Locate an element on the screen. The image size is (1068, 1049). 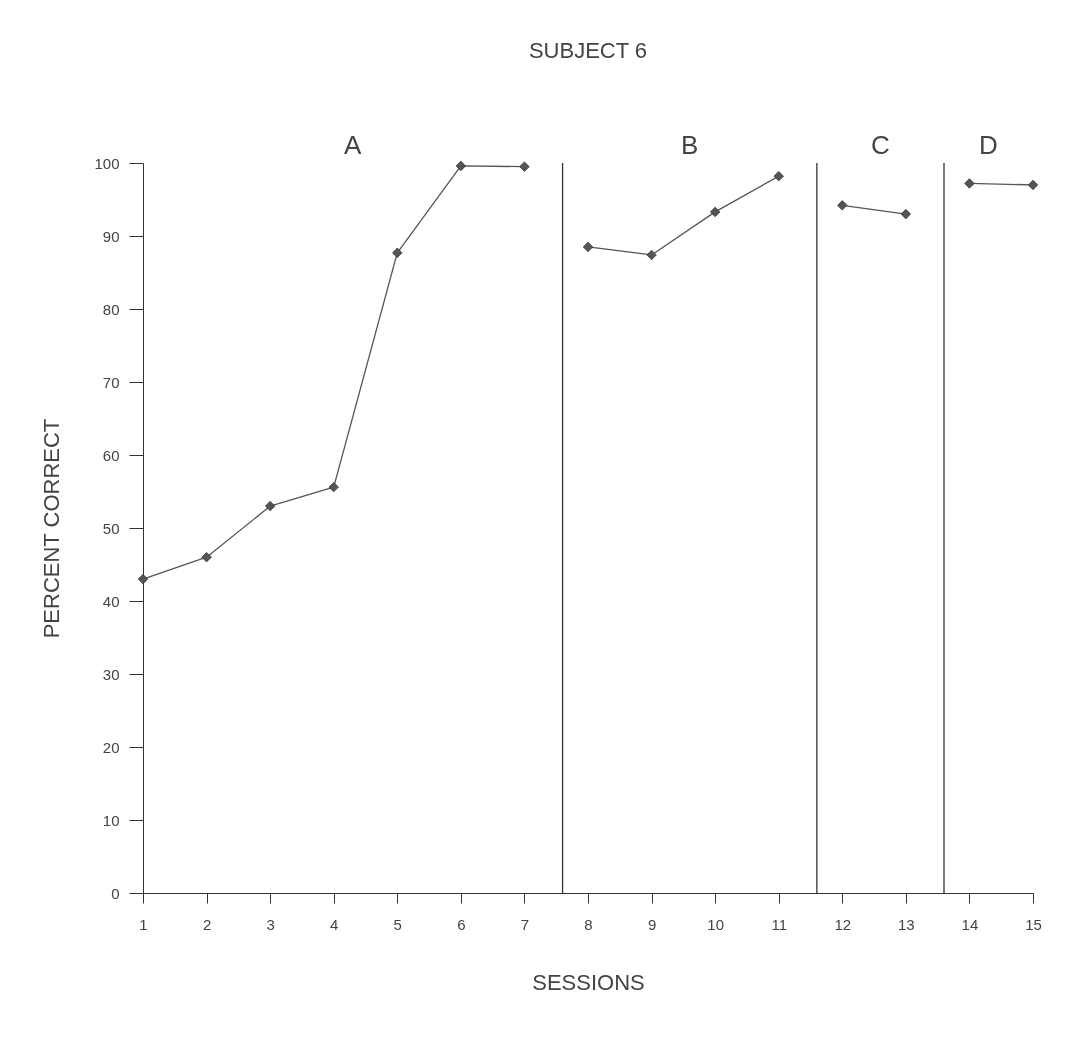
y-tick-label: 60 is located at coordinates (111, 455).